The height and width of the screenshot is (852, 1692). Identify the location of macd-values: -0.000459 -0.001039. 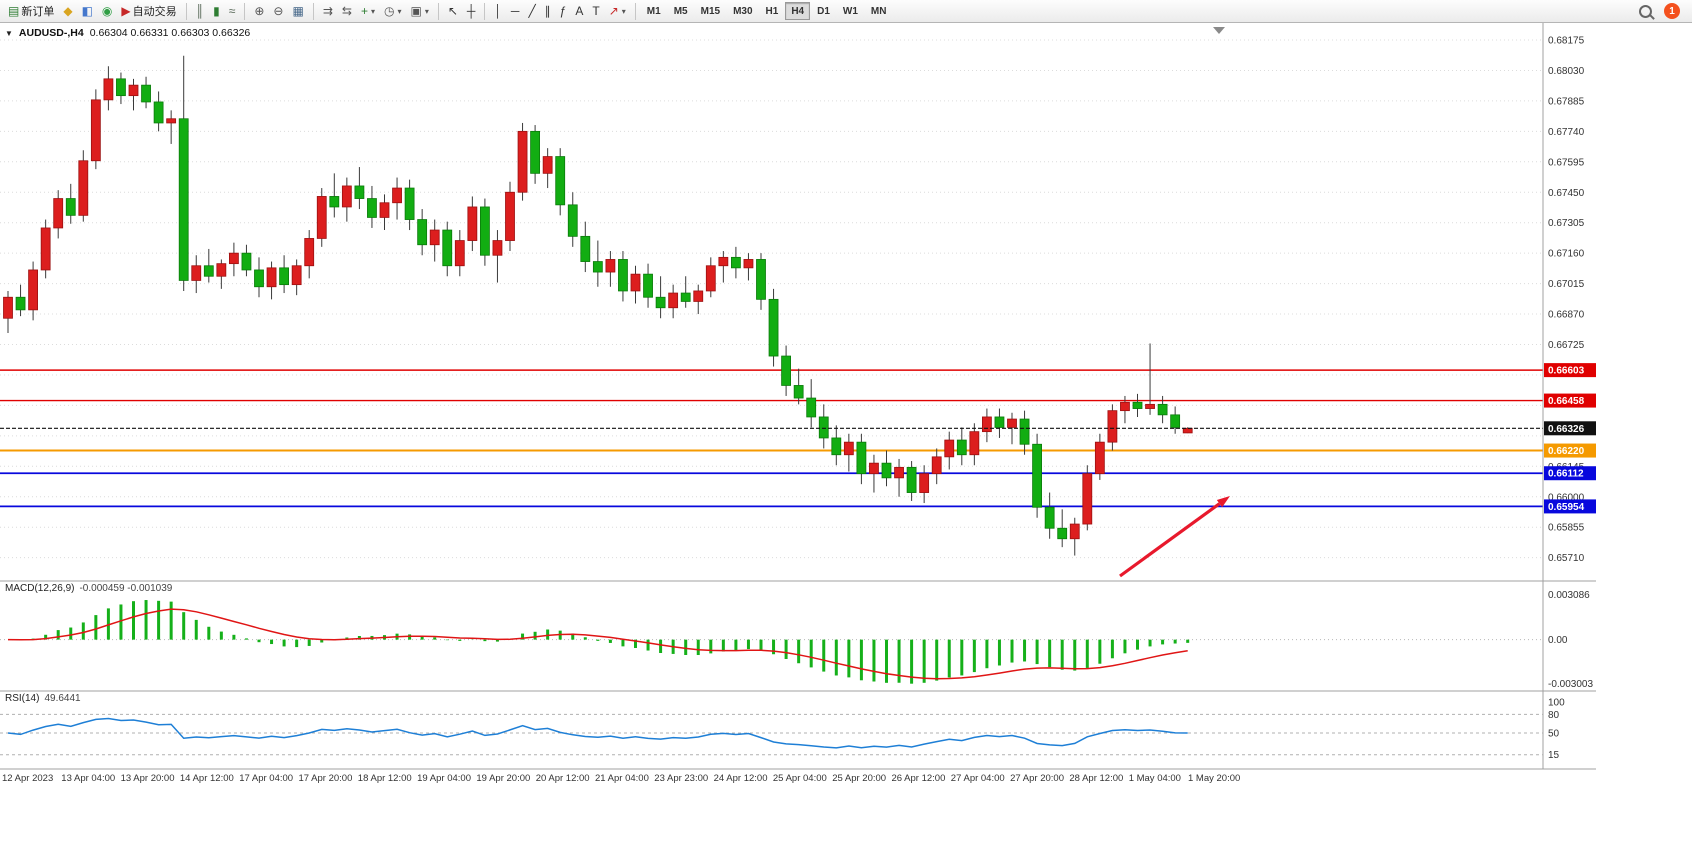
(126, 588).